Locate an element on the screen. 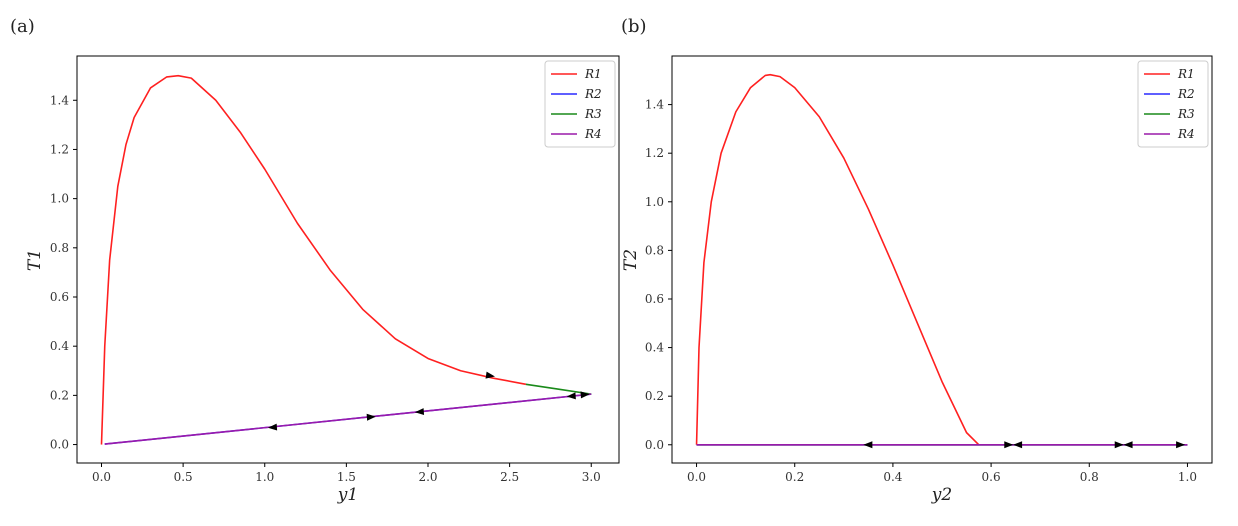 This screenshot has height=526, width=1238. panel-b-arrows is located at coordinates (1024, 445).